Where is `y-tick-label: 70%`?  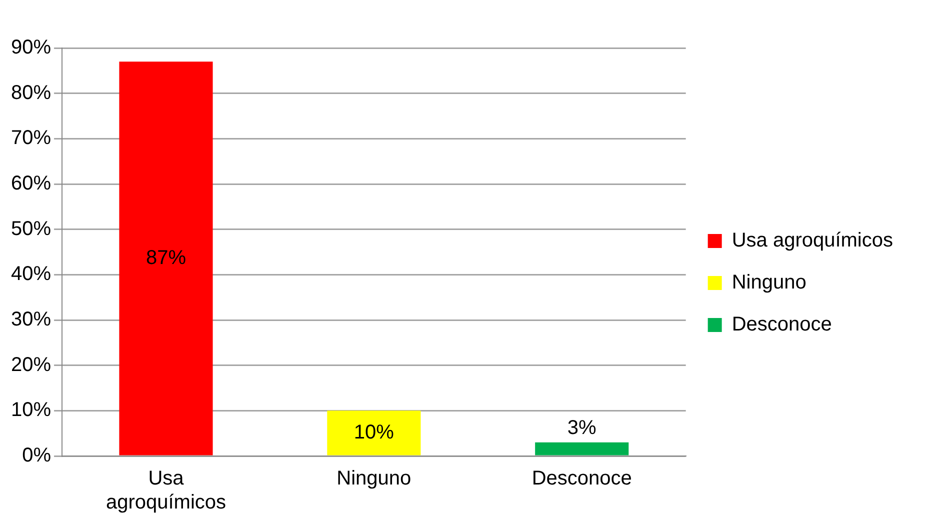 y-tick-label: 70% is located at coordinates (31, 138).